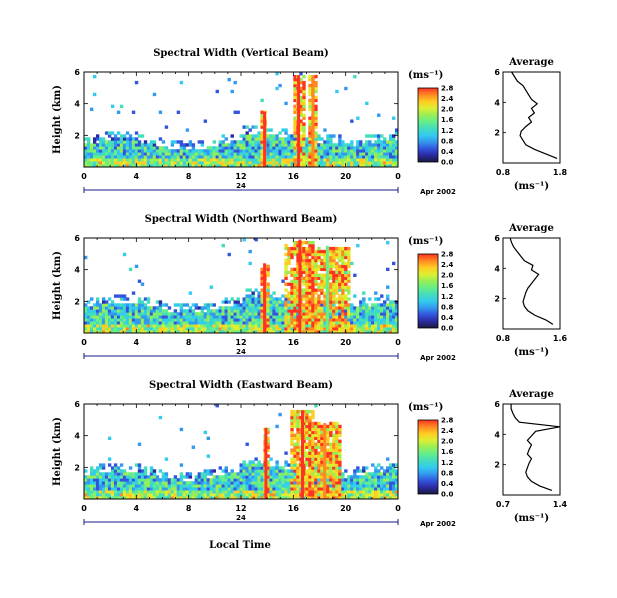 This screenshot has height=598, width=617. What do you see at coordinates (503, 172) in the screenshot?
I see `profile-x-tick: 0.8` at bounding box center [503, 172].